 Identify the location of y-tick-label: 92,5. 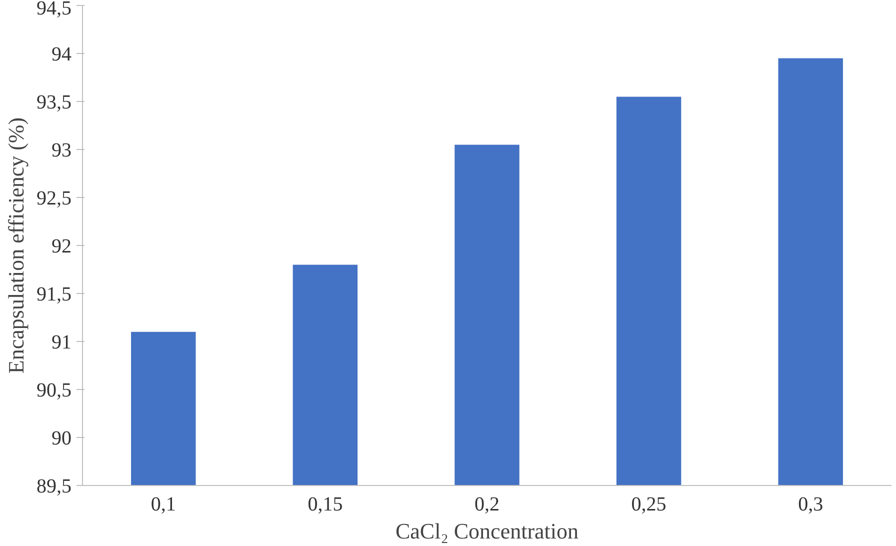
(54, 199).